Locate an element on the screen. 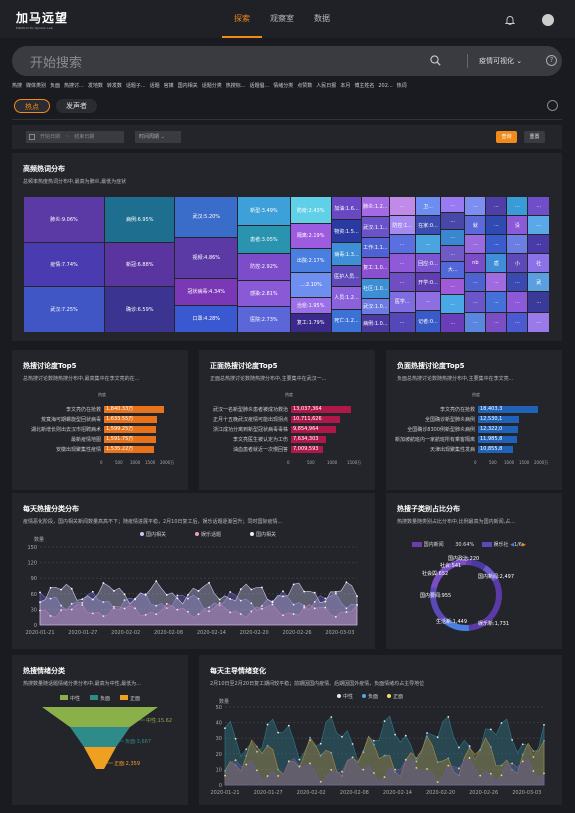  top5-bar: 18,403,3 is located at coordinates (508, 409).